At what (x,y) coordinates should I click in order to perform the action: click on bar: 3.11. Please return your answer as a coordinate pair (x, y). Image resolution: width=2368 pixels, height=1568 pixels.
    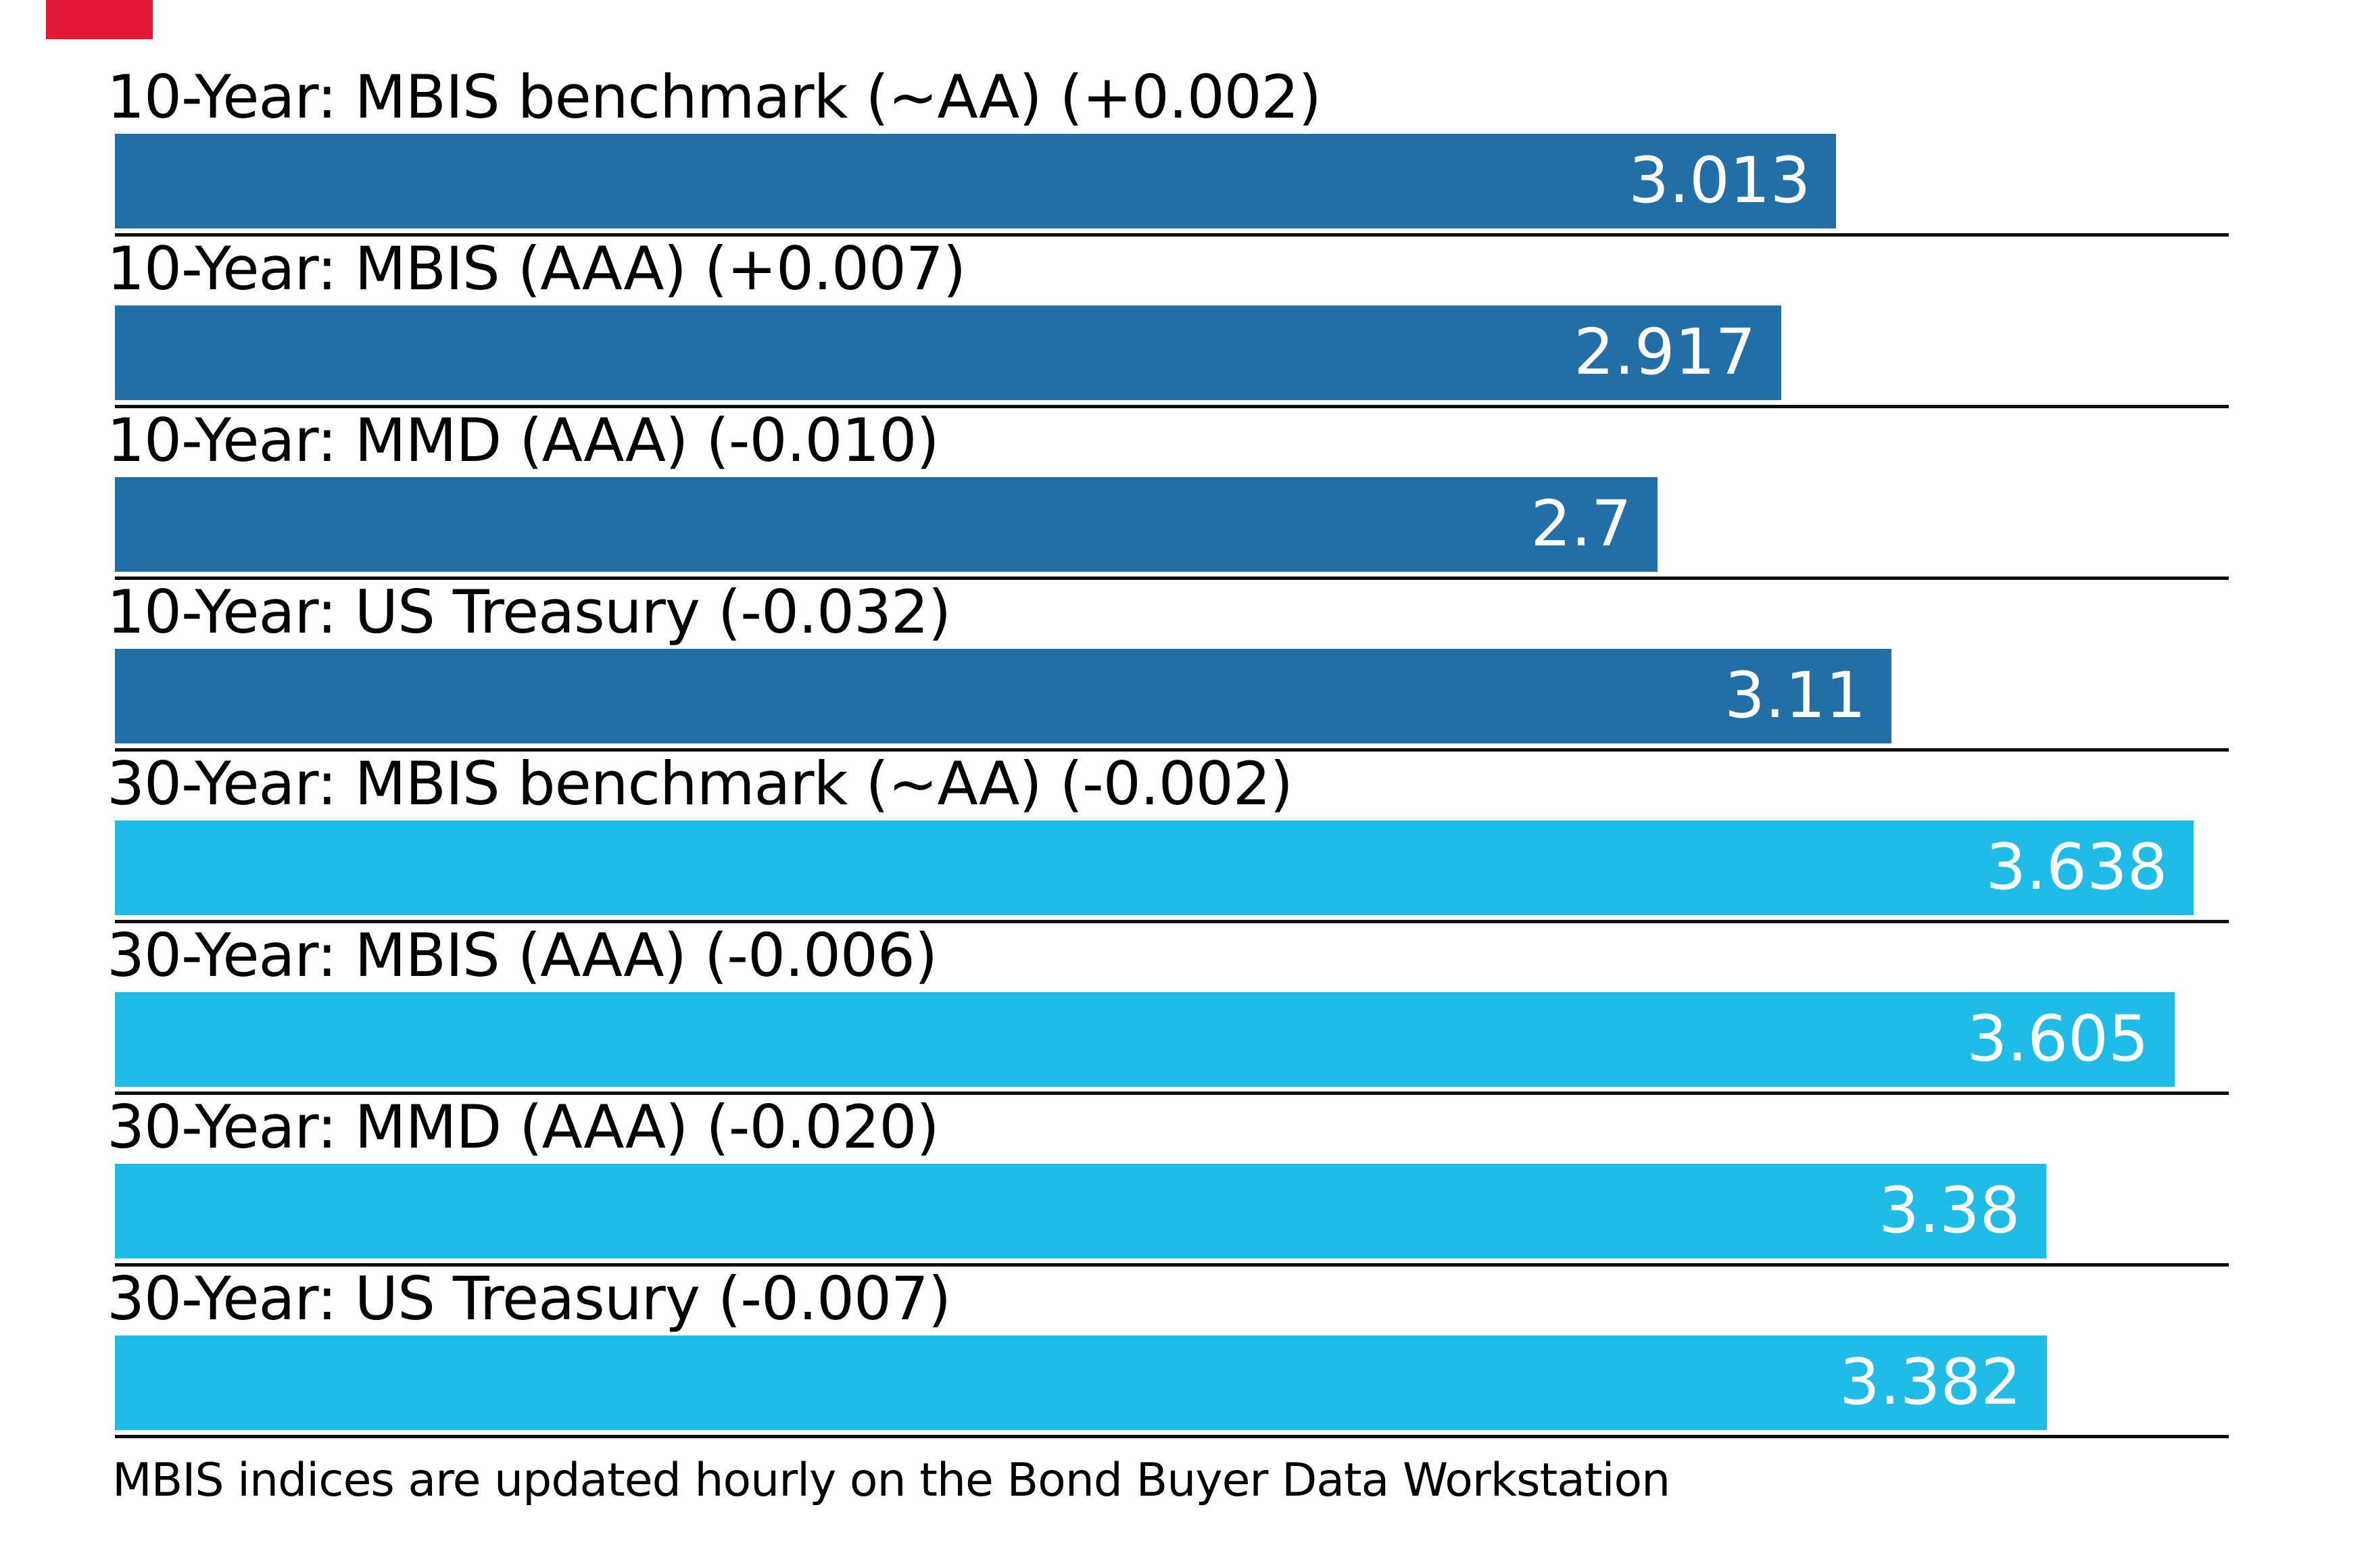
    Looking at the image, I should click on (1004, 696).